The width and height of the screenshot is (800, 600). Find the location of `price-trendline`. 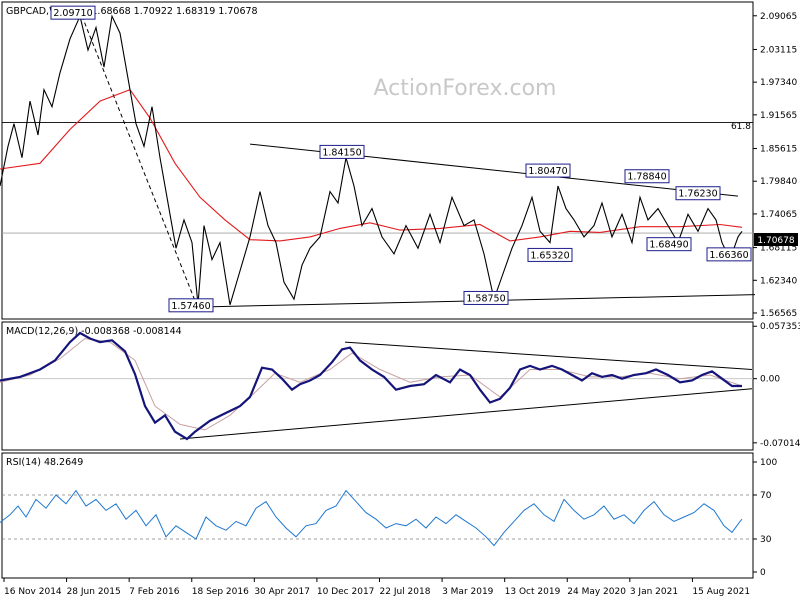

price-trendline is located at coordinates (140, 162).